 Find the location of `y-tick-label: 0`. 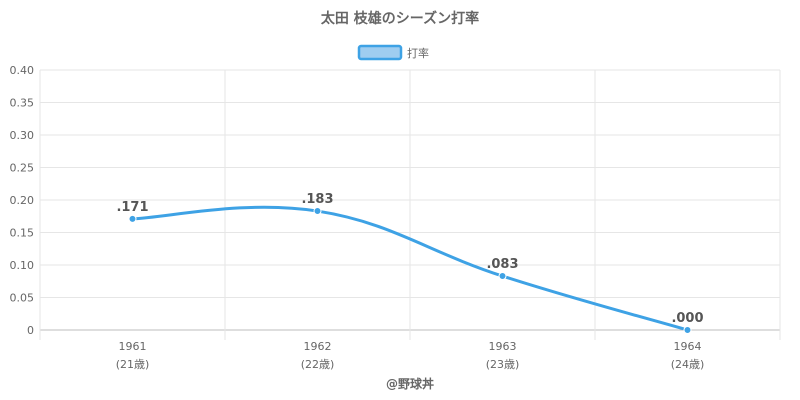

y-tick-label: 0 is located at coordinates (30, 330).